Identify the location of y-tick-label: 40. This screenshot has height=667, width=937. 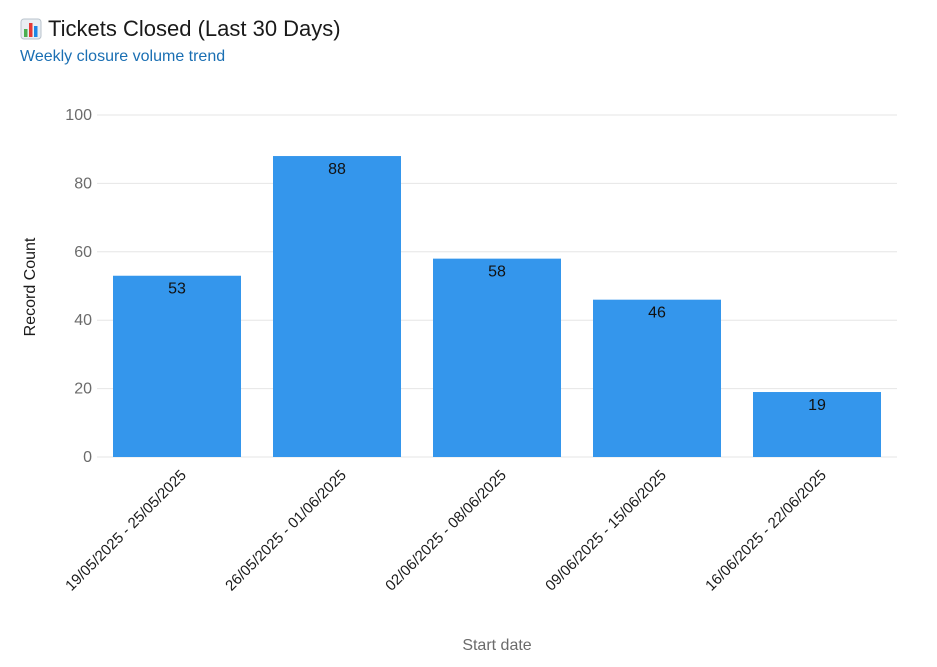
(83, 320).